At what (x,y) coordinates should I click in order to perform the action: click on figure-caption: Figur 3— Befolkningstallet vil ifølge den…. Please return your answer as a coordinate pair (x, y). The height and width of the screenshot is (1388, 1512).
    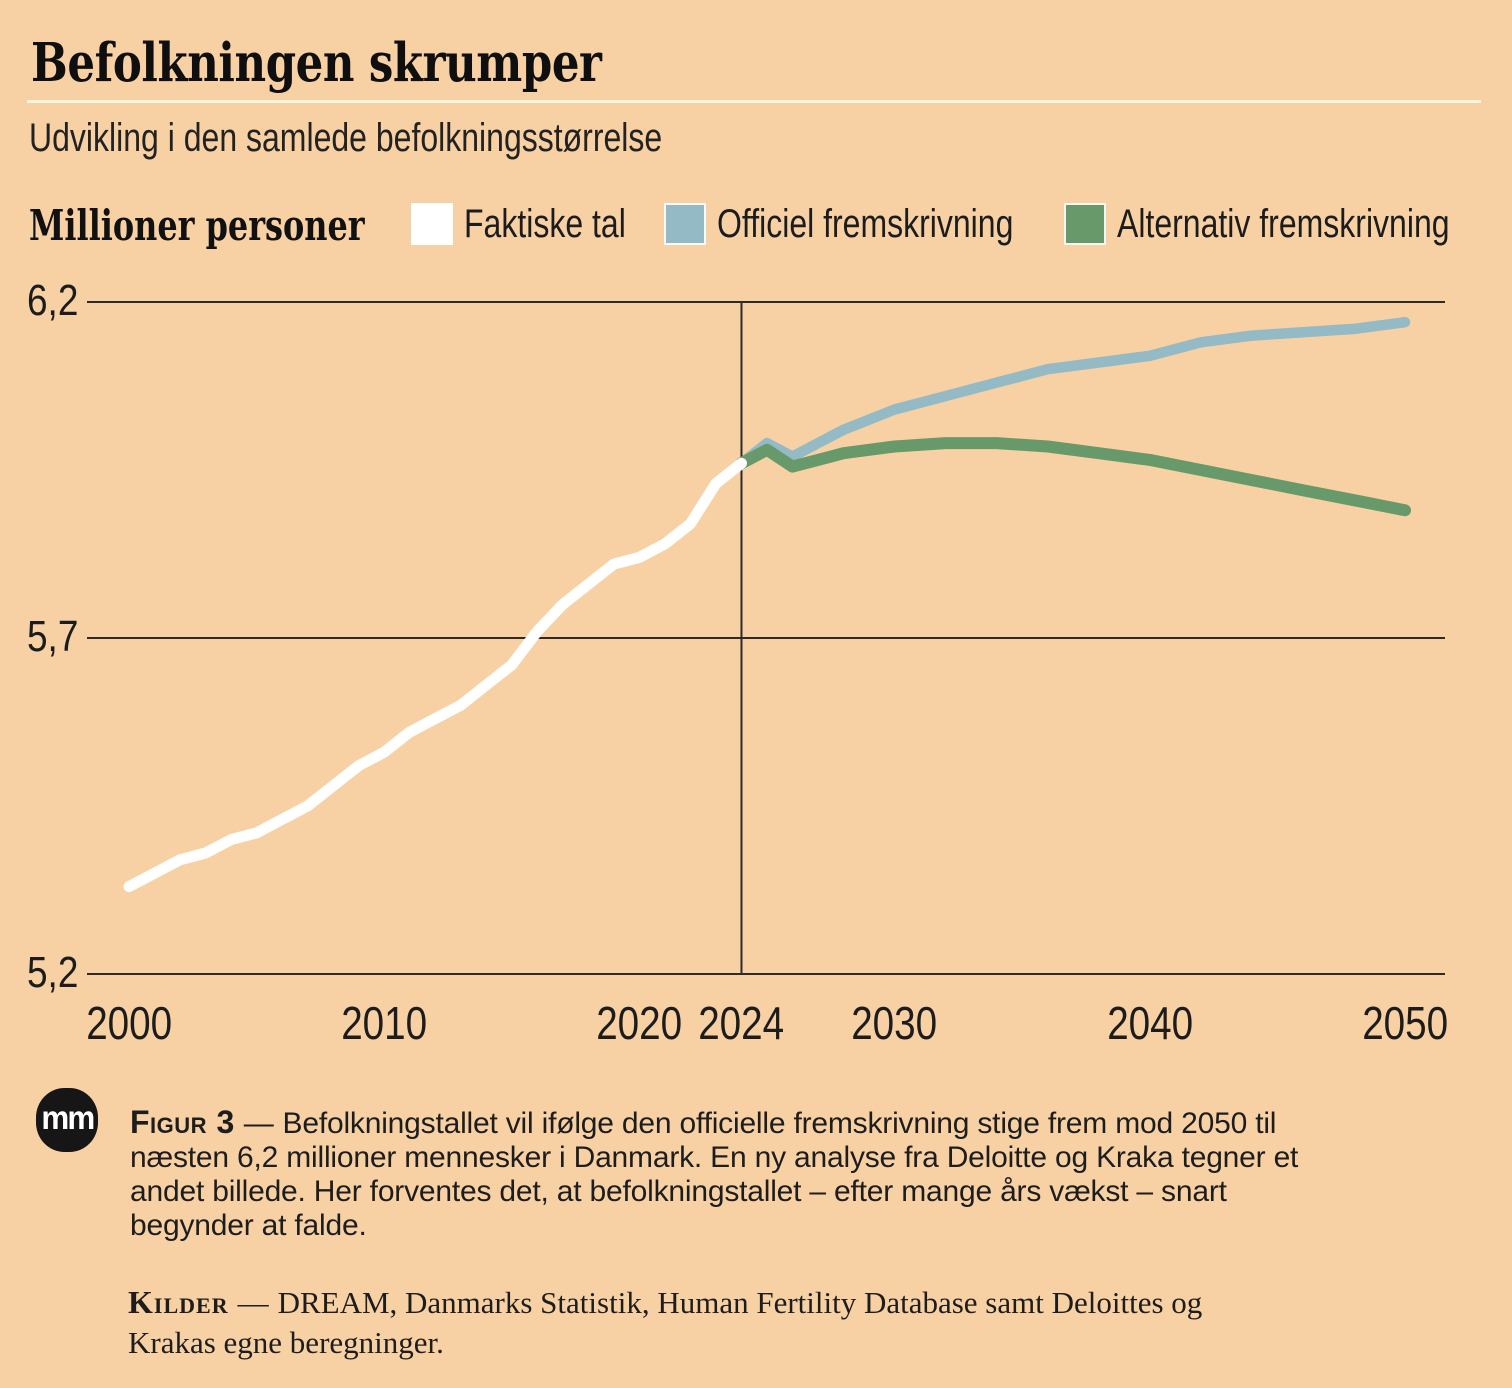
    Looking at the image, I should click on (714, 1174).